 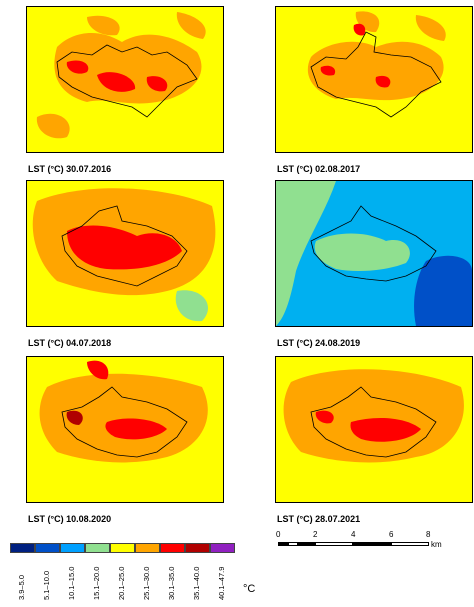 I want to click on panel-caption: LST (°C) 28.07.2021, so click(x=319, y=519).